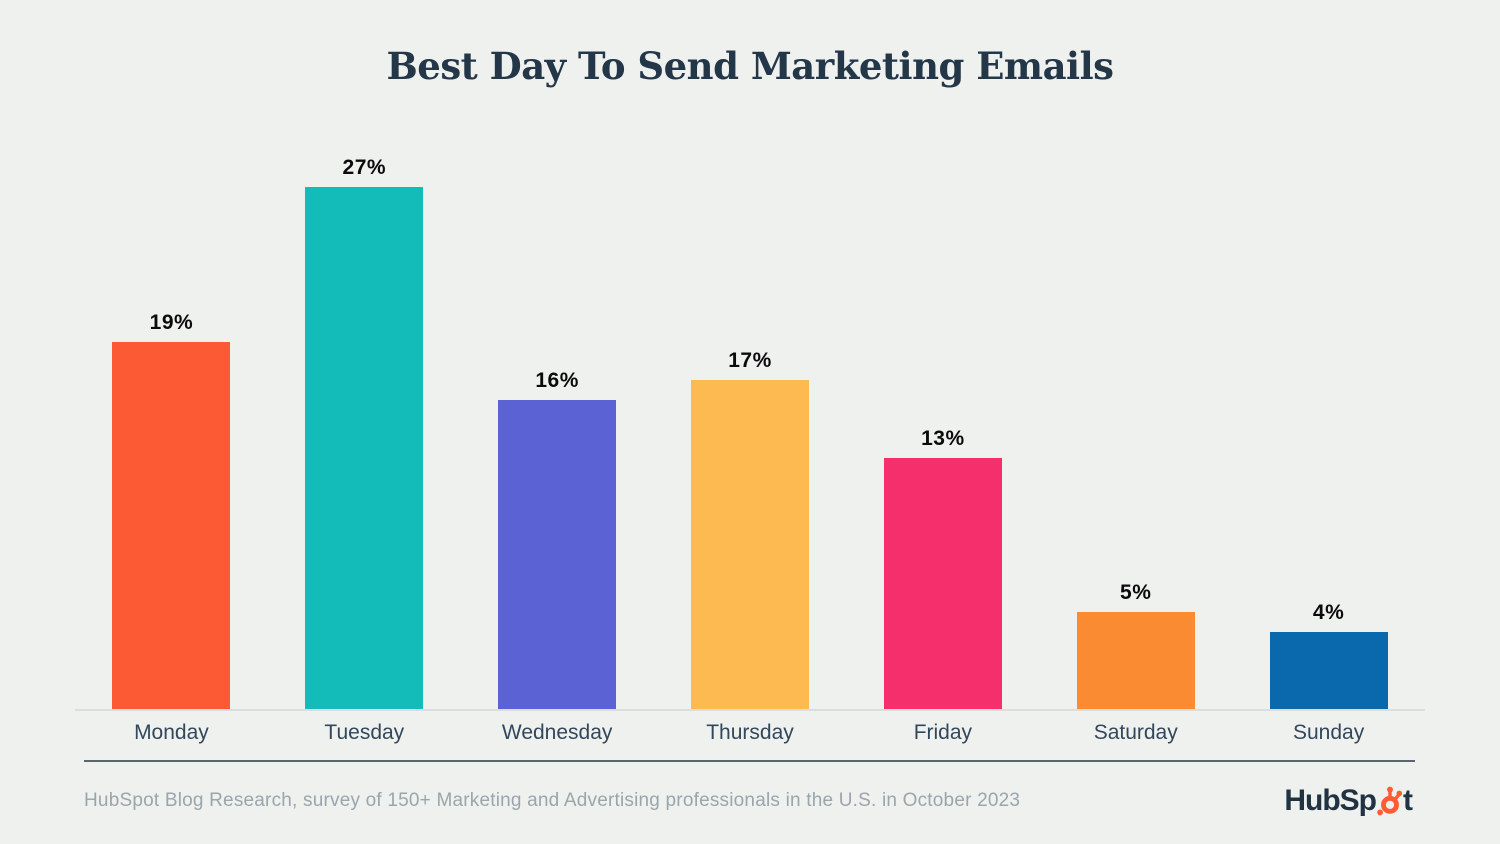 The height and width of the screenshot is (844, 1500). What do you see at coordinates (943, 438) in the screenshot?
I see `bar-value-label-friday: 13%` at bounding box center [943, 438].